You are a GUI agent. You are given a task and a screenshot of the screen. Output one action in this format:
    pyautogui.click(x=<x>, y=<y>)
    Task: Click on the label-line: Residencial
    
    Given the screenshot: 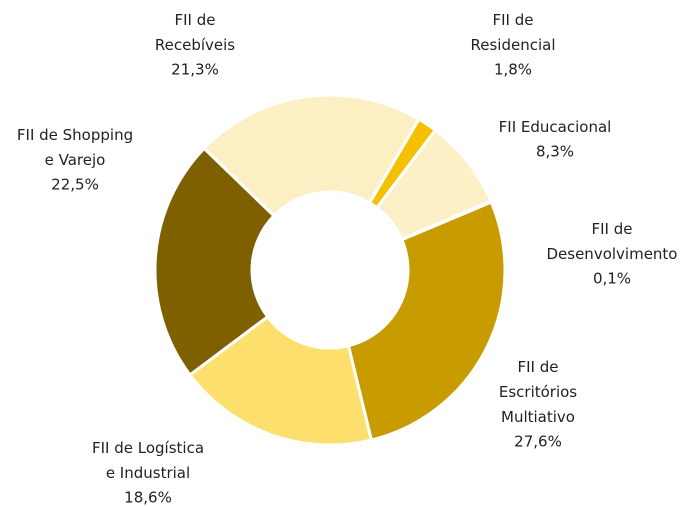 What is the action you would take?
    pyautogui.click(x=513, y=45)
    